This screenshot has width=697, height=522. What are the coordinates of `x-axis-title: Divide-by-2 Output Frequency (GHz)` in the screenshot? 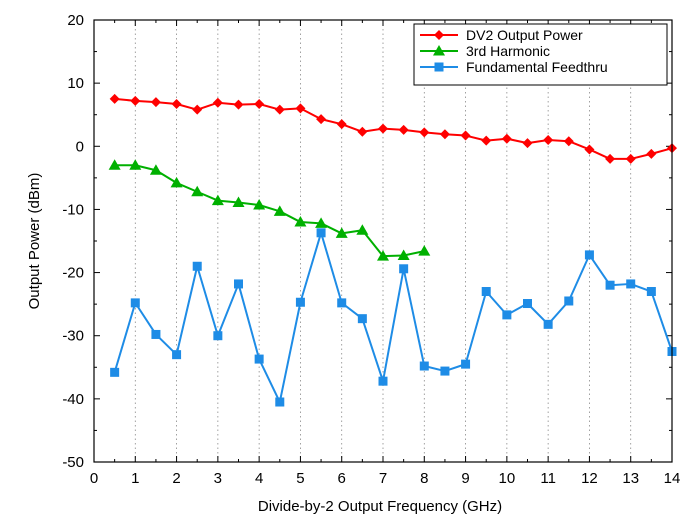 It's located at (380, 506).